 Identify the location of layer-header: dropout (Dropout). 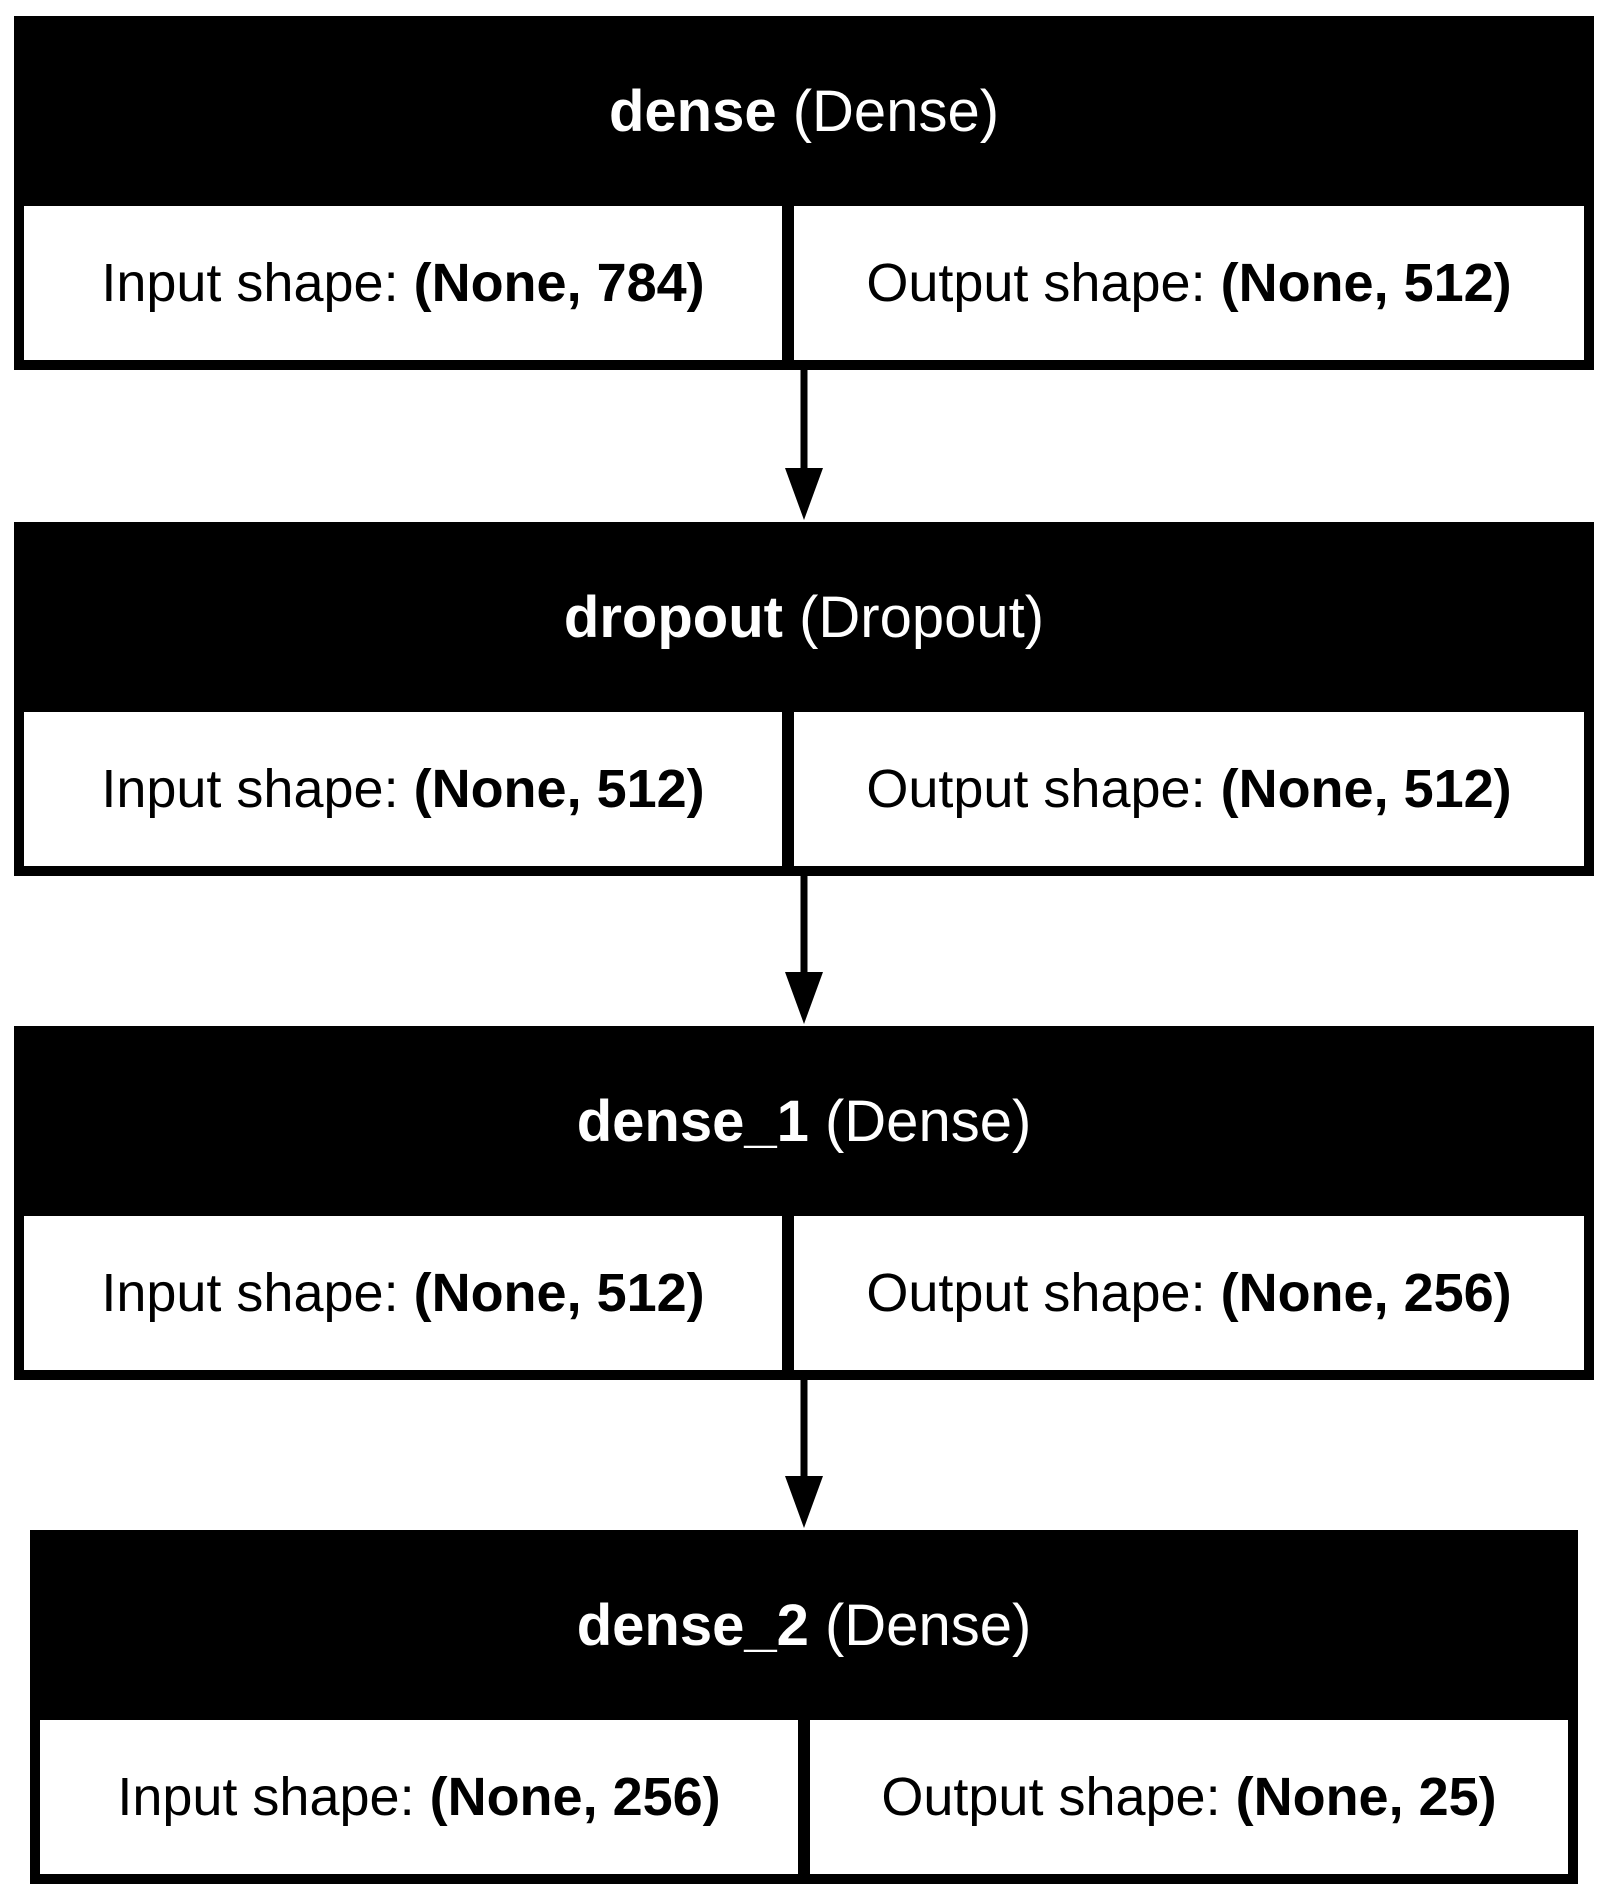
(804, 617).